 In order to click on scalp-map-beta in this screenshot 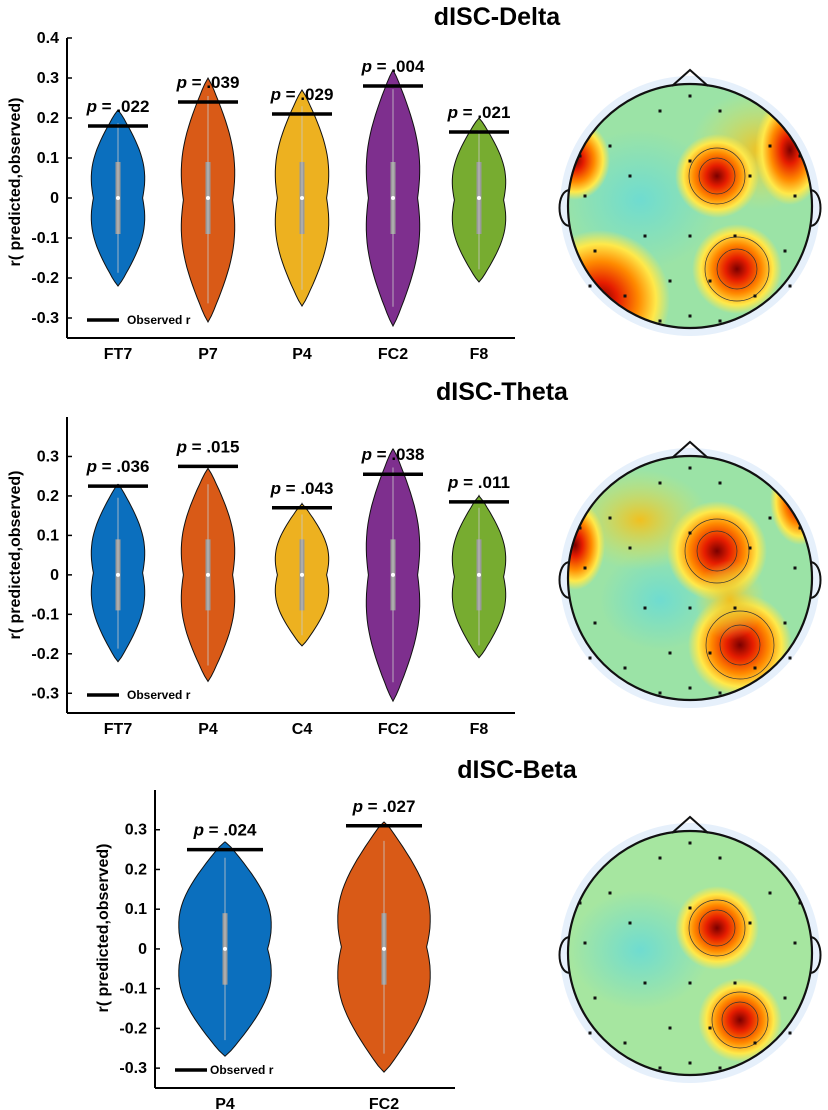, I will do `click(690, 949)`.